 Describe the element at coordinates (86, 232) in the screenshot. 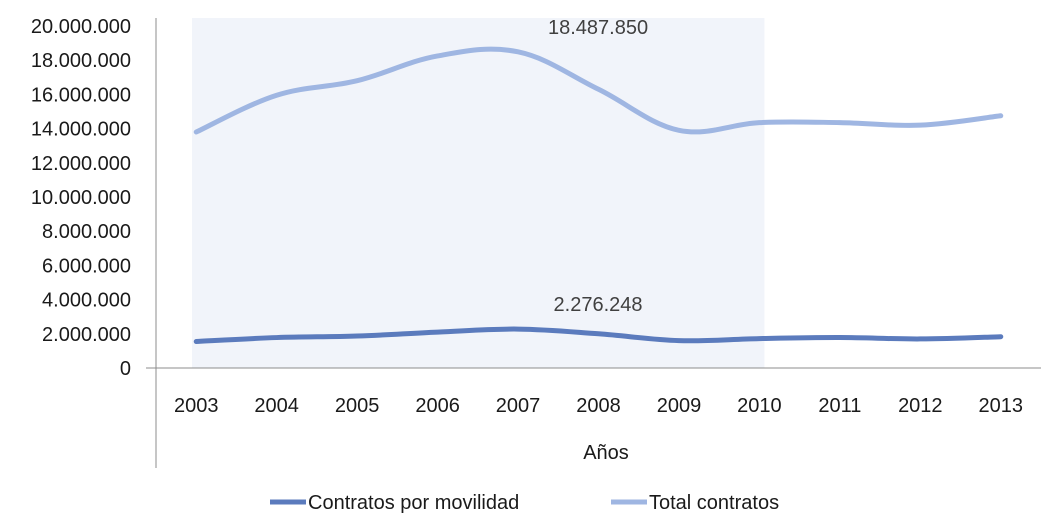

I see `y-tick-label: 8.000.000` at that location.